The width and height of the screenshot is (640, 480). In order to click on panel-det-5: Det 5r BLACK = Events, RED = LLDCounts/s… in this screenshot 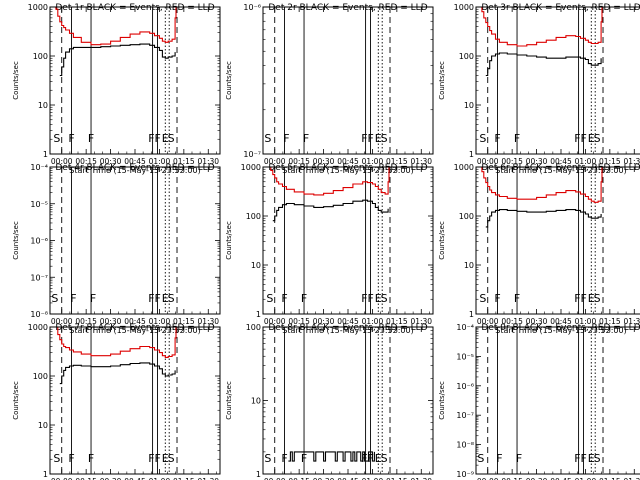, I will do `click(329, 249)`.